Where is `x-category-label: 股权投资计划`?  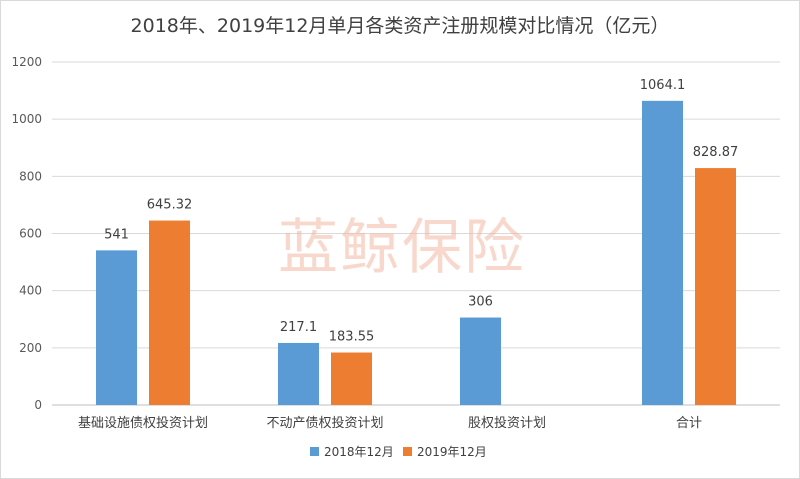 x-category-label: 股权投资计划 is located at coordinates (507, 423).